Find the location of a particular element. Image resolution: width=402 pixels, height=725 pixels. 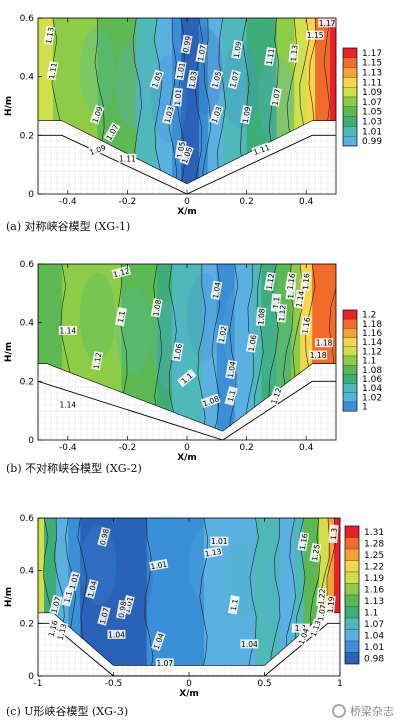

colorbar-tick-label: 1.08 is located at coordinates (372, 371).